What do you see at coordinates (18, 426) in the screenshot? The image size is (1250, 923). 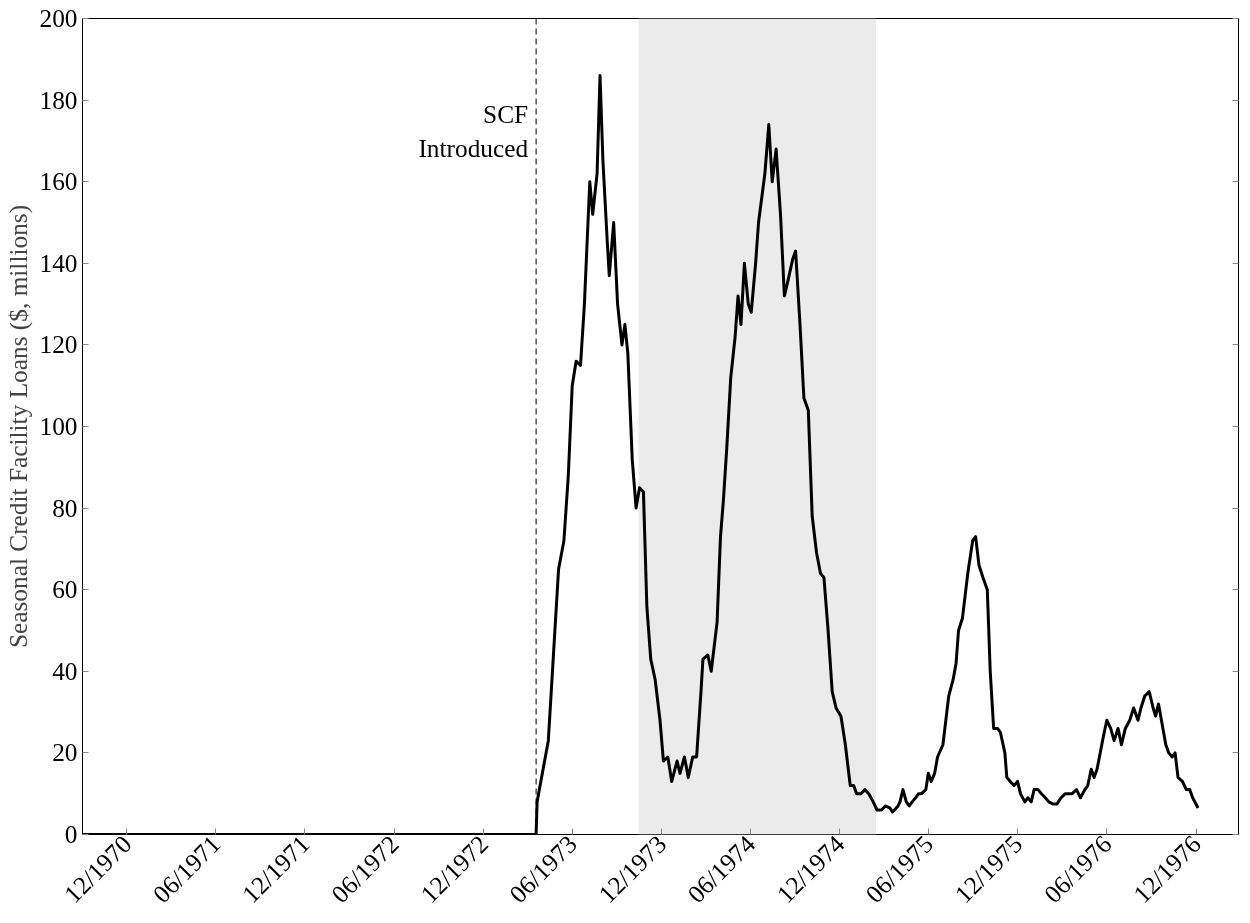 I see `y-axis-title: Seasonal Credit Facility Loans ($, millions)` at bounding box center [18, 426].